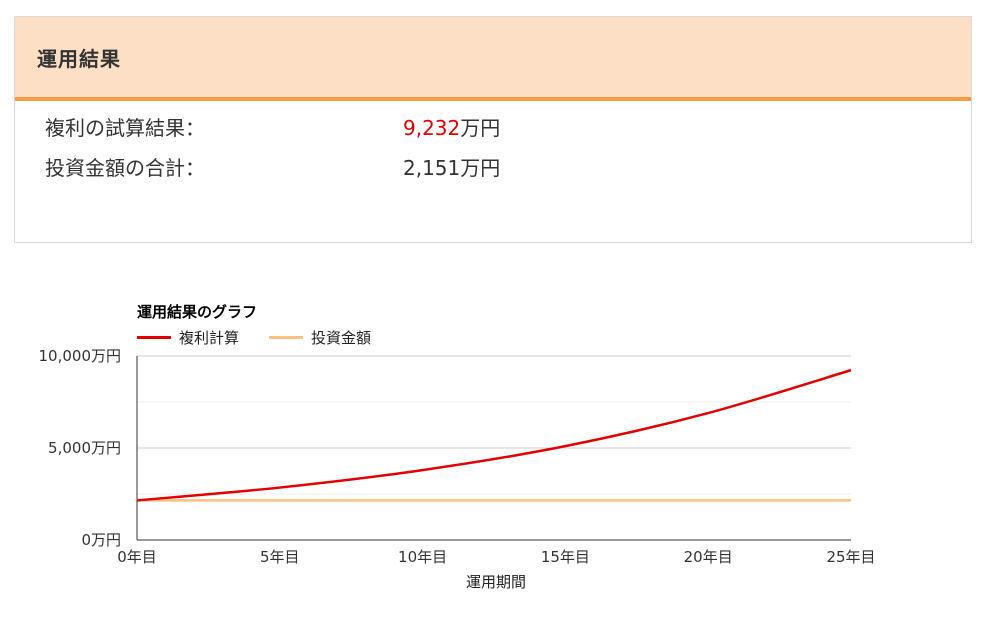 Image resolution: width=983 pixels, height=631 pixels. I want to click on investment-total-unit: 万円, so click(480, 168).